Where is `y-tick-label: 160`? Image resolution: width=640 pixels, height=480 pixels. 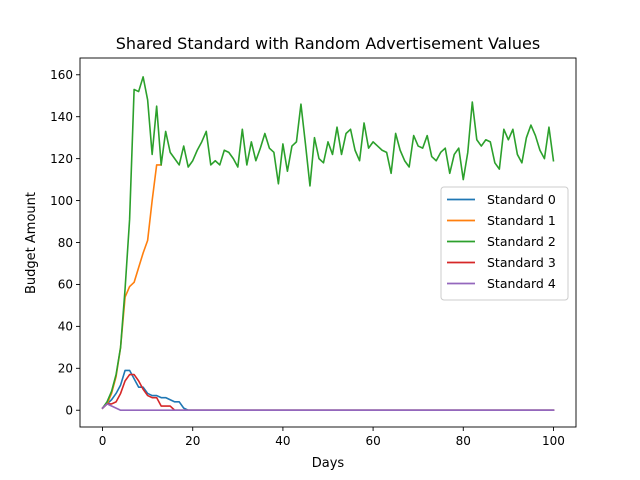
y-tick-label: 160 is located at coordinates (61, 75).